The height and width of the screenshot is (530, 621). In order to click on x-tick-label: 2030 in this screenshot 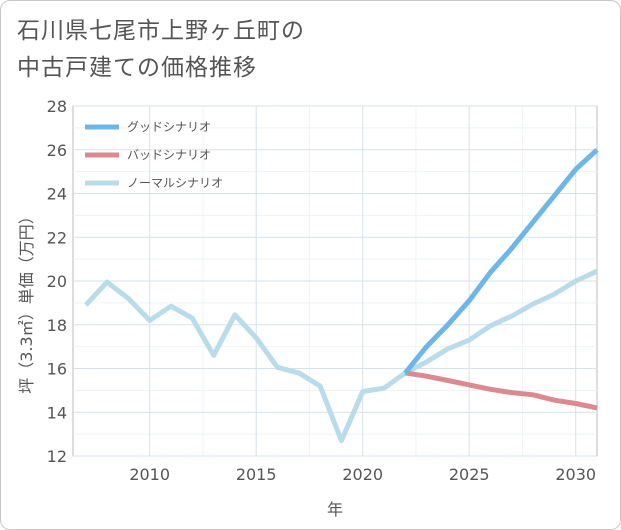, I will do `click(575, 474)`.